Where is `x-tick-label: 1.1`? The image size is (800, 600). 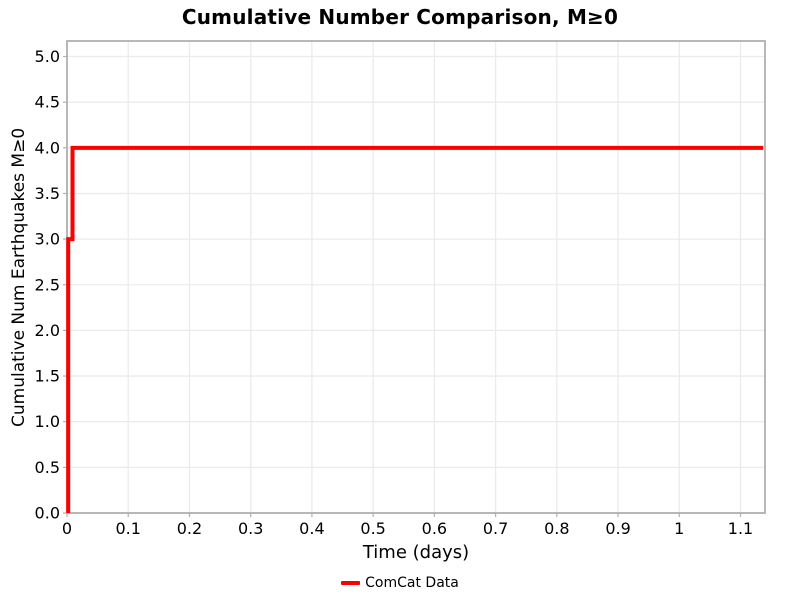 x-tick-label: 1.1 is located at coordinates (740, 528).